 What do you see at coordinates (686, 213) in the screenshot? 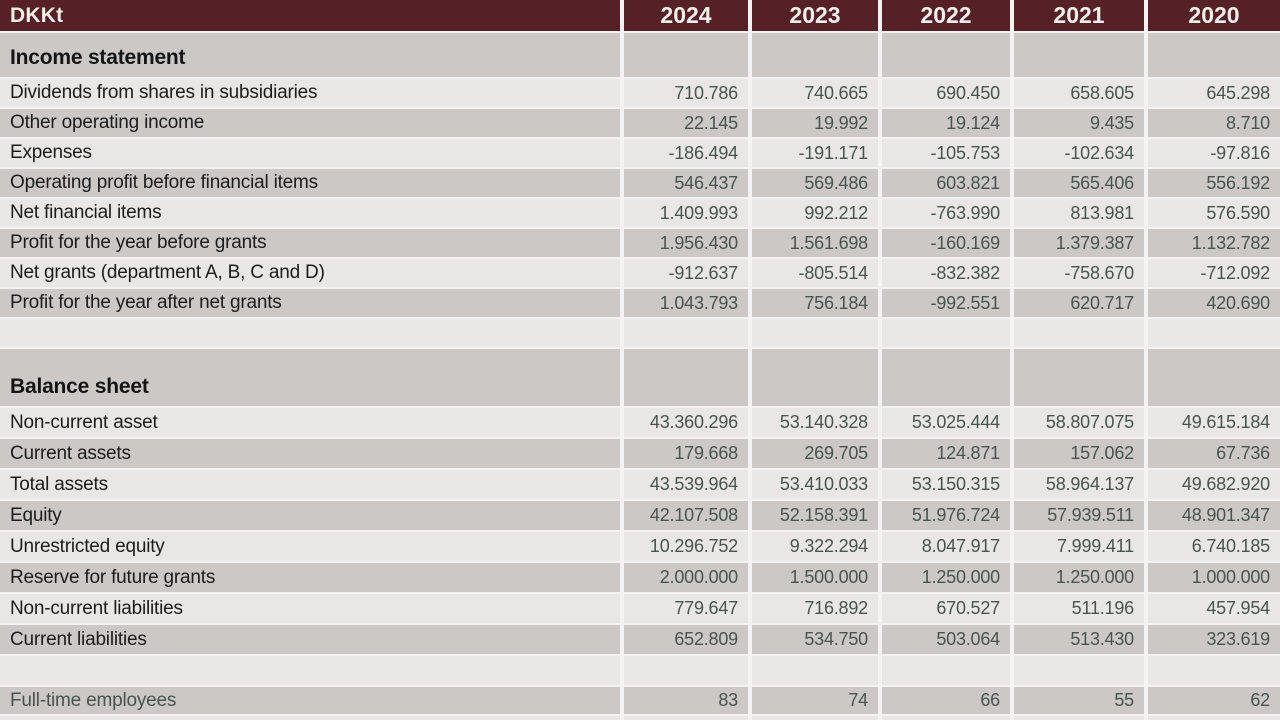
I see `value-2024: 1.409.993` at bounding box center [686, 213].